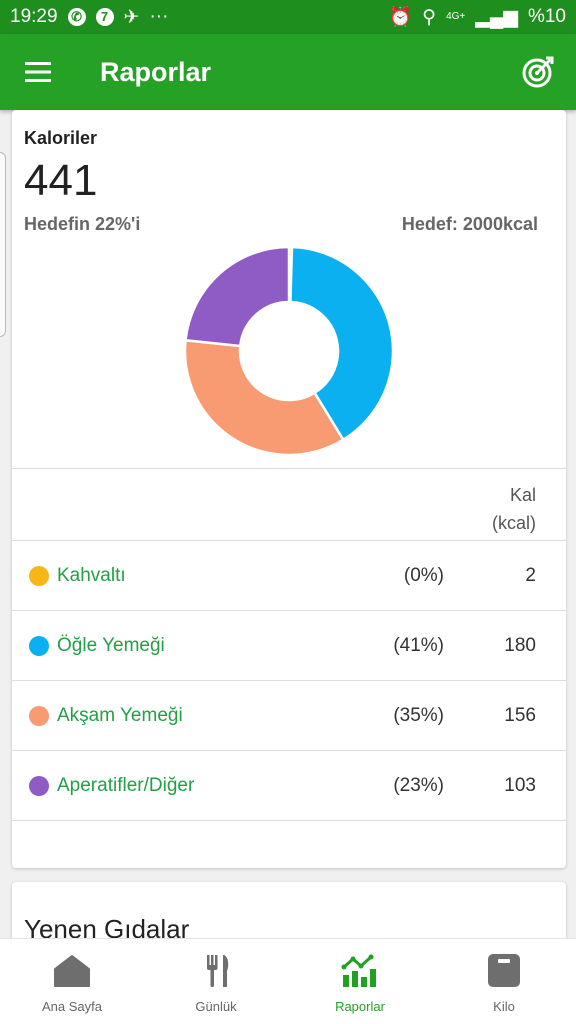 This screenshot has height=1024, width=576. I want to click on status-time: 19:29, so click(34, 16).